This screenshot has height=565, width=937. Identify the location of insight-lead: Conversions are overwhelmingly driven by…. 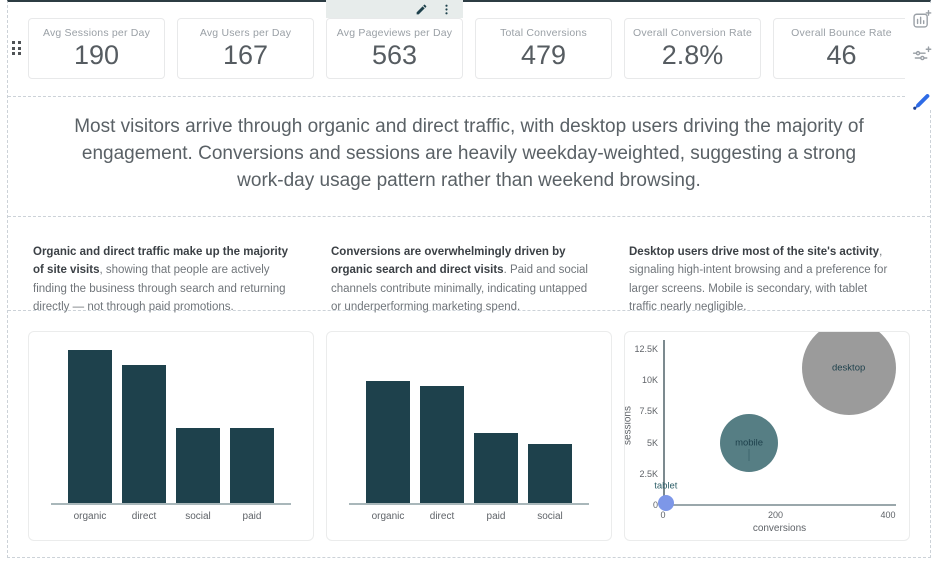
(448, 261).